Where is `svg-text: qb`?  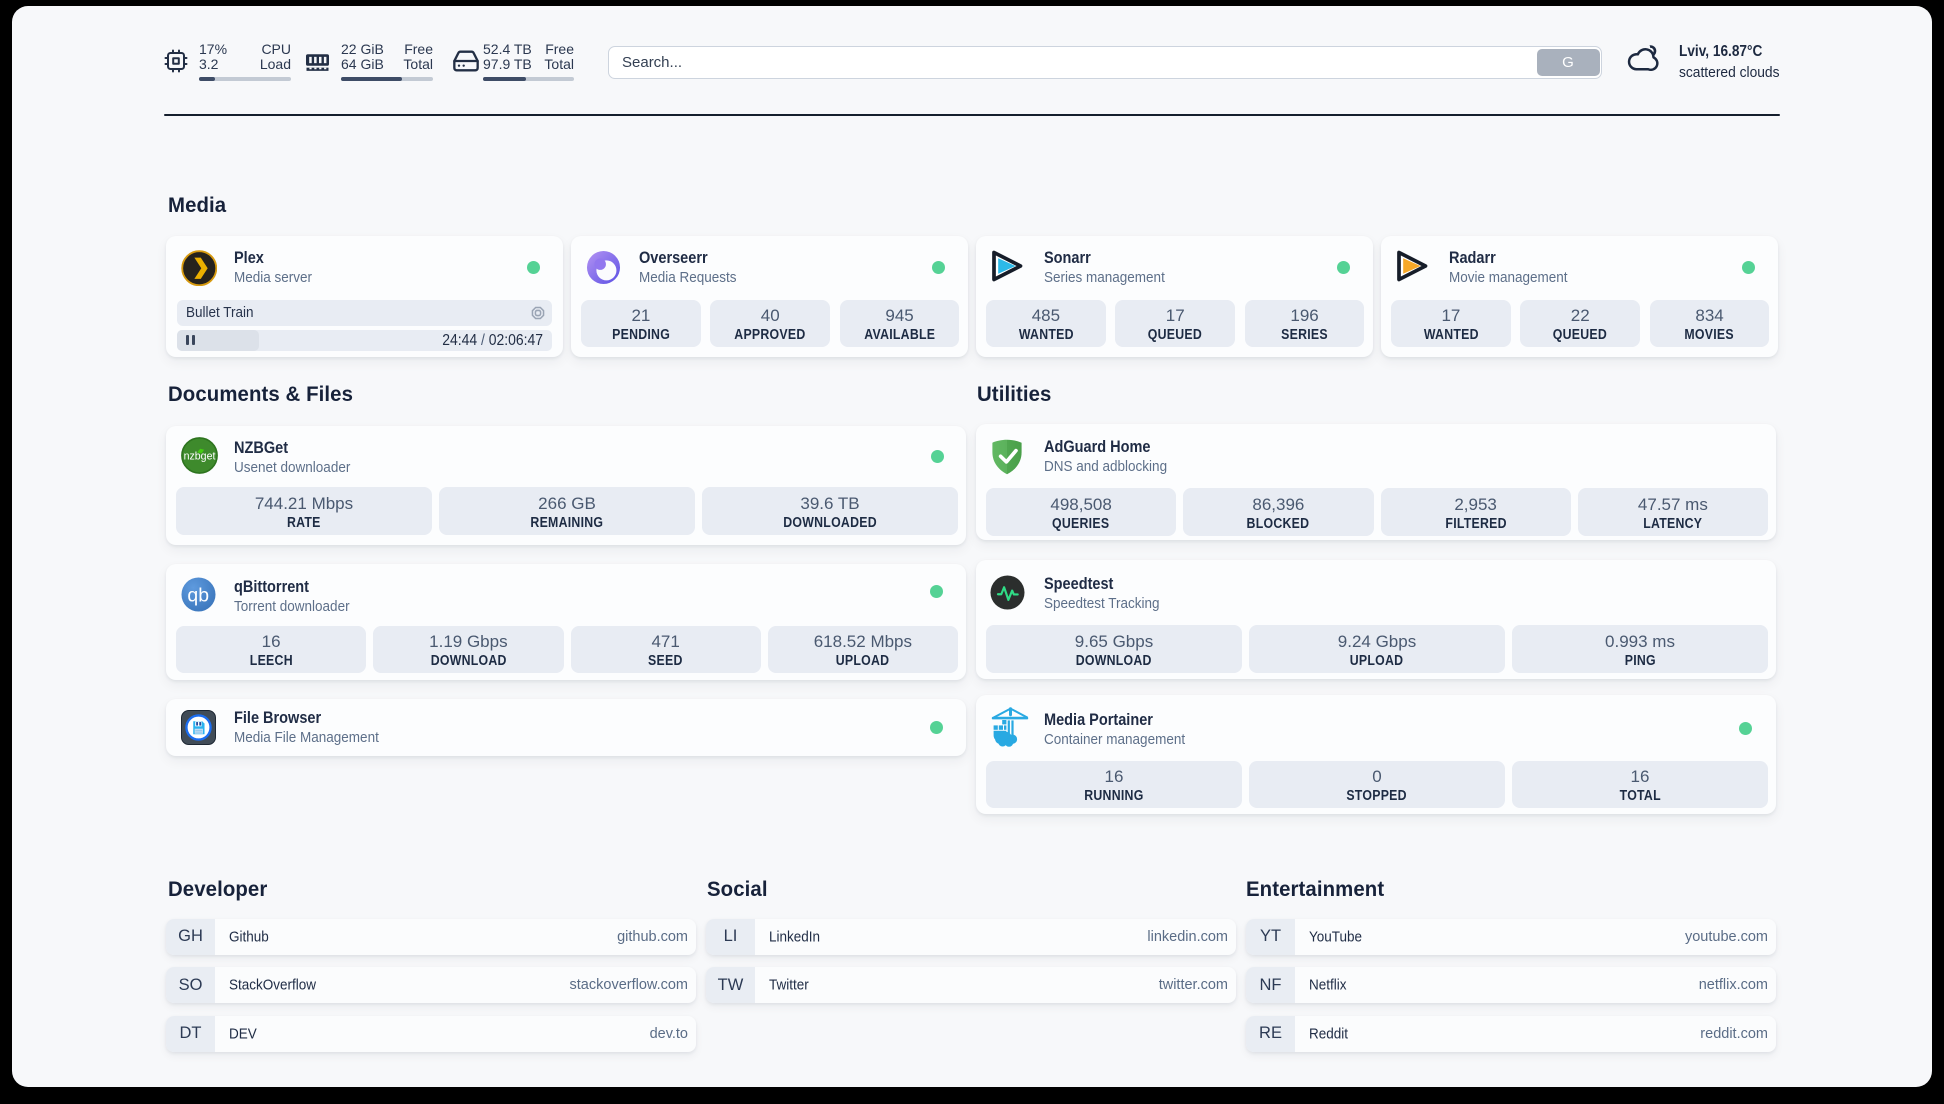
svg-text: qb is located at coordinates (198, 595).